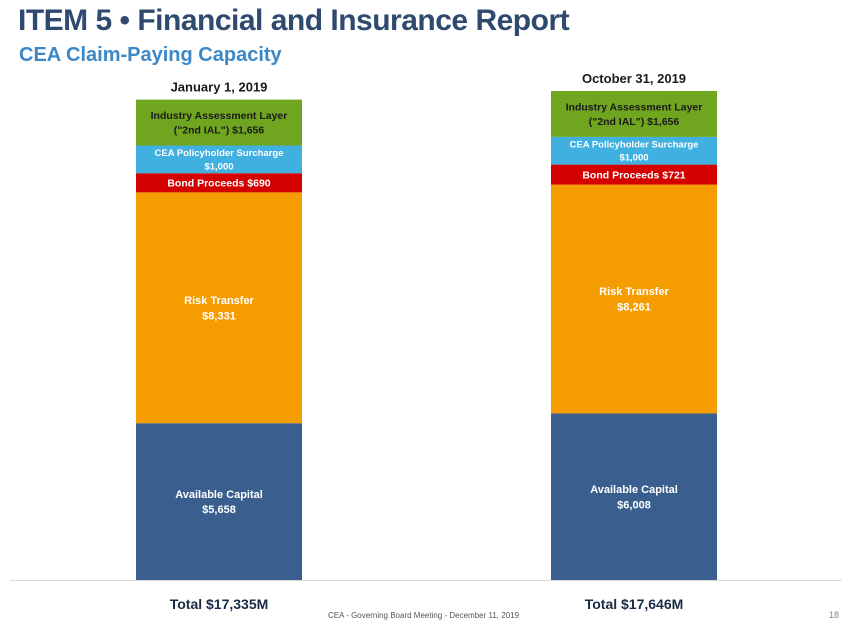  Describe the element at coordinates (634, 122) in the screenshot. I see `bar-industry-assessment-layer-2nd-ial-2-label: ("2nd IAL") $1,656` at that location.